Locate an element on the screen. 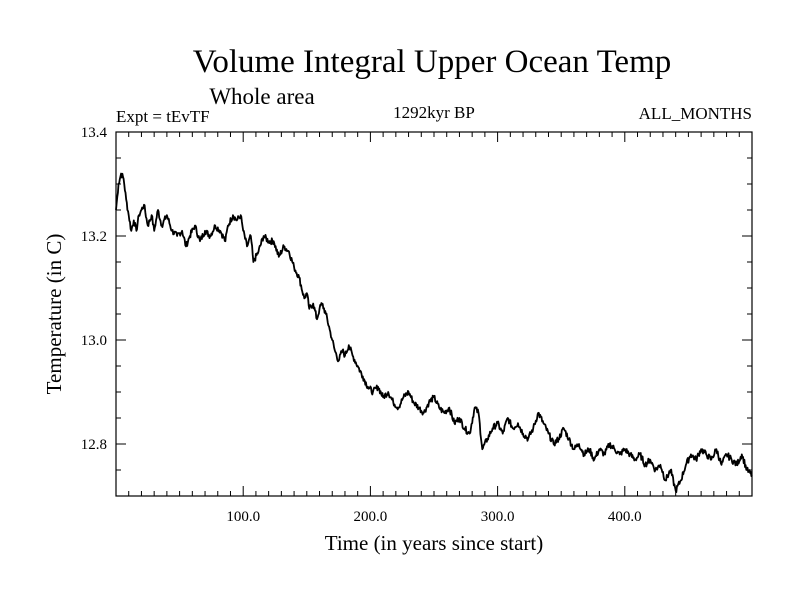 This screenshot has height=600, width=800. y-tick-label: 13.4 is located at coordinates (94, 133).